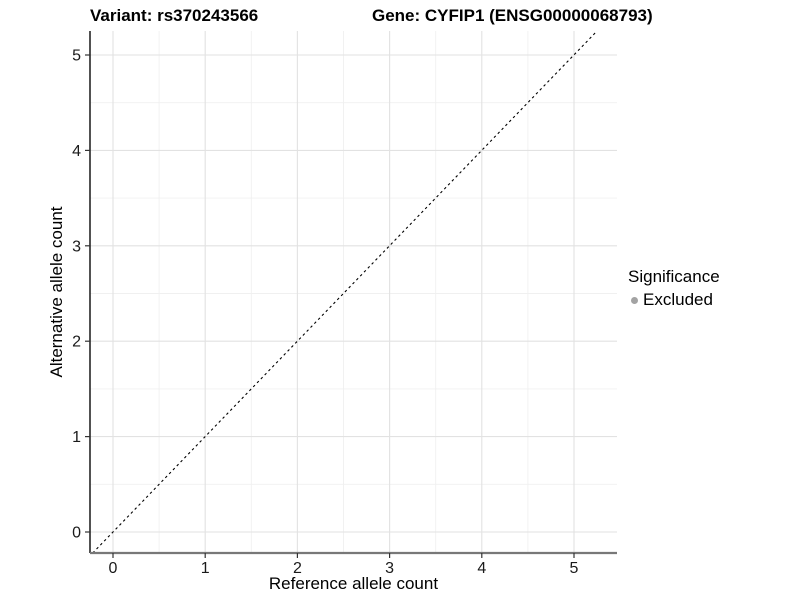 This screenshot has height=600, width=800. I want to click on legend-item-label: Excluded, so click(678, 299).